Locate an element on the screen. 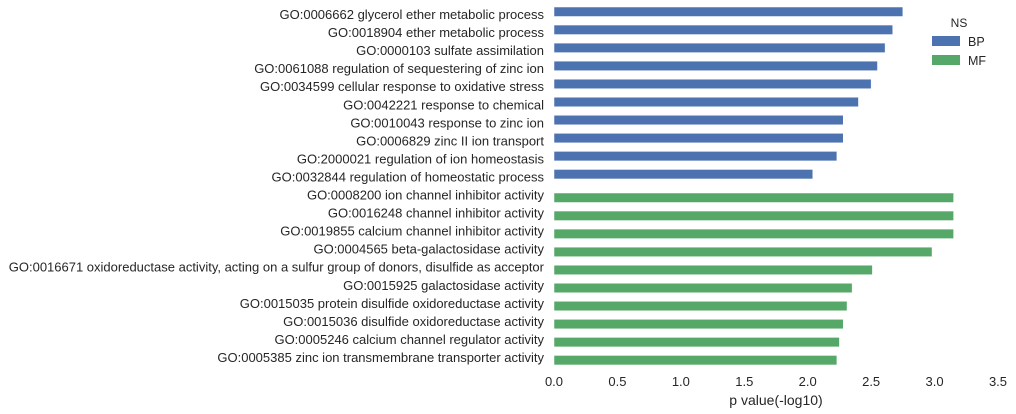 This screenshot has width=1016, height=414. category-label: GO:0006829 zinc II ion transport is located at coordinates (450, 140).